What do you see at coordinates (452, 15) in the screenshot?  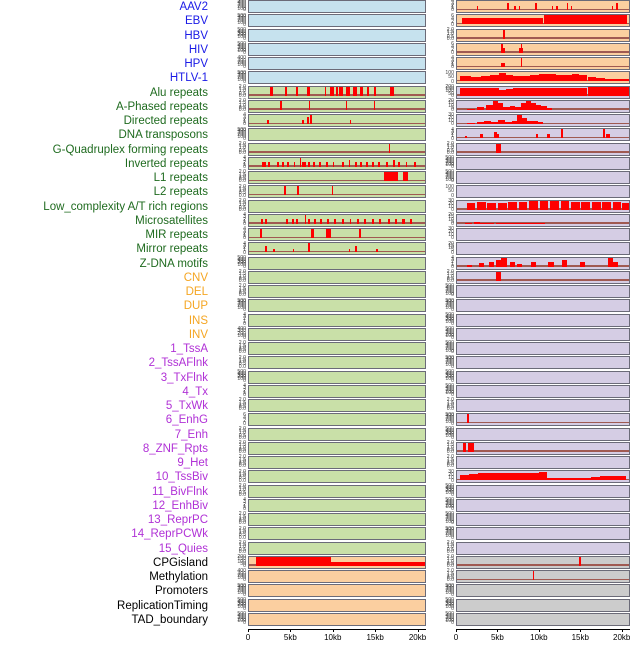 I see `y-tick-label: 6` at bounding box center [452, 15].